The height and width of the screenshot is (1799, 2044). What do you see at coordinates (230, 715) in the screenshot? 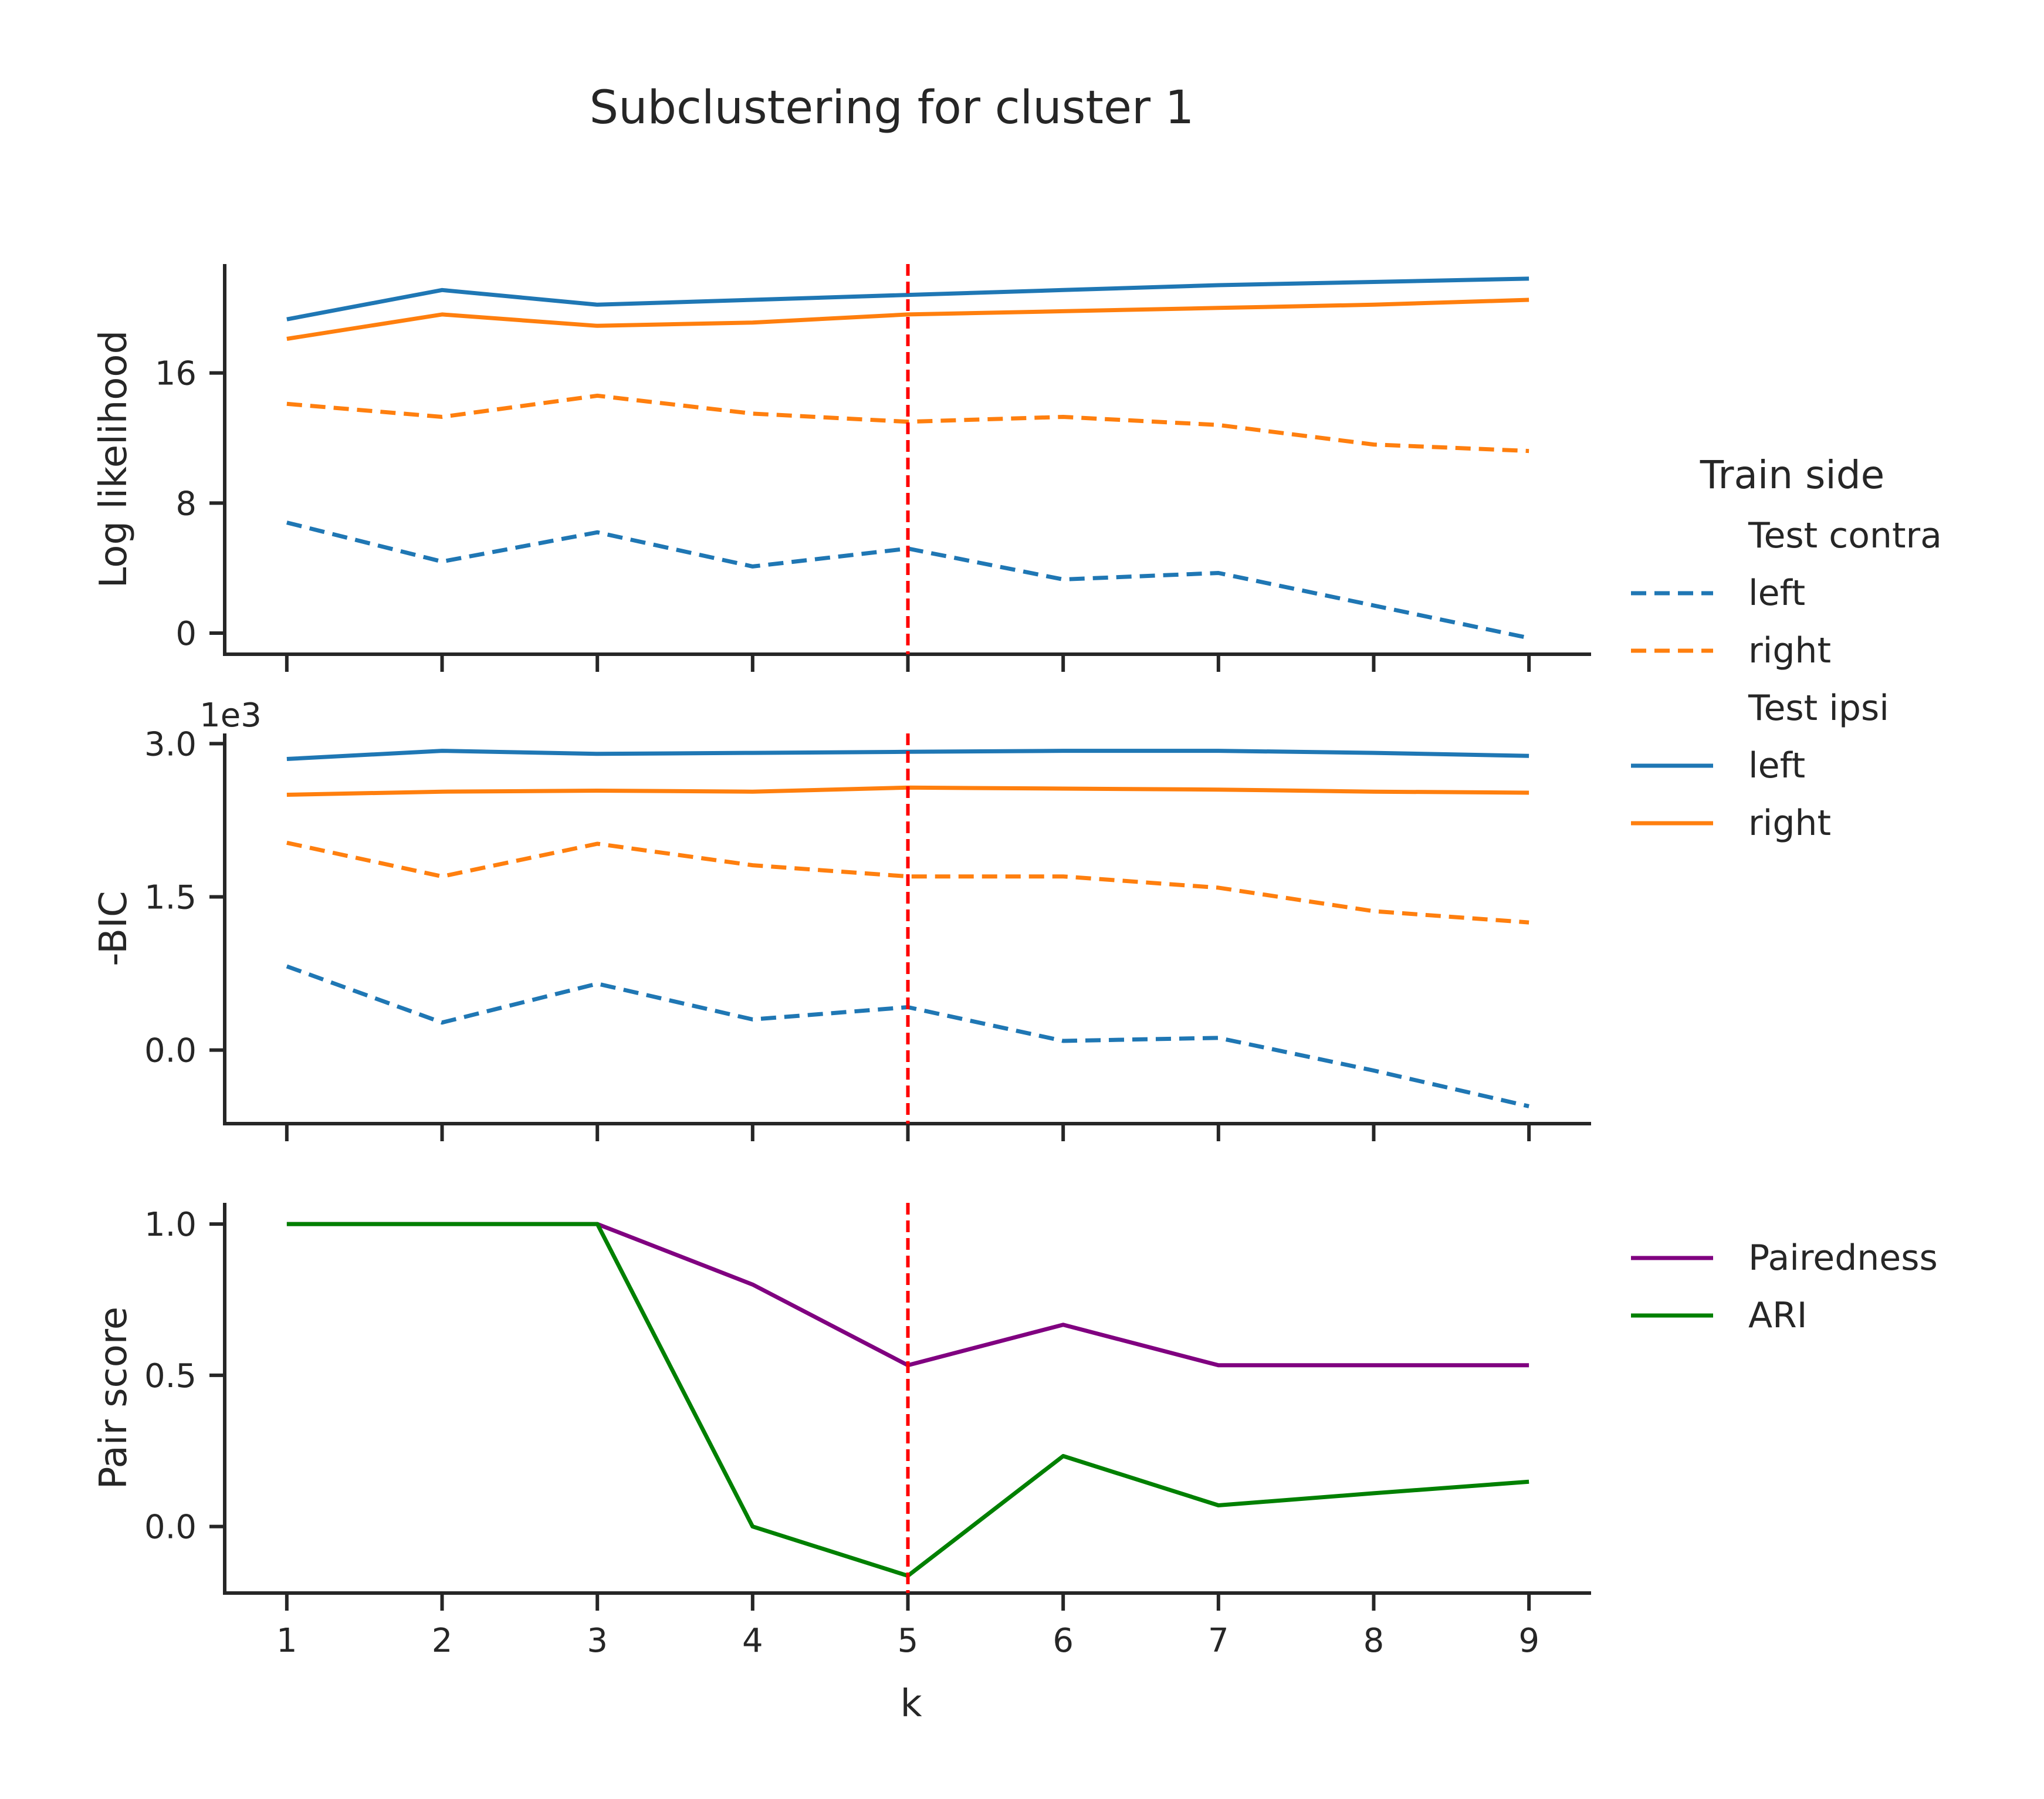
I see `axis-scale-label: 1e3` at bounding box center [230, 715].